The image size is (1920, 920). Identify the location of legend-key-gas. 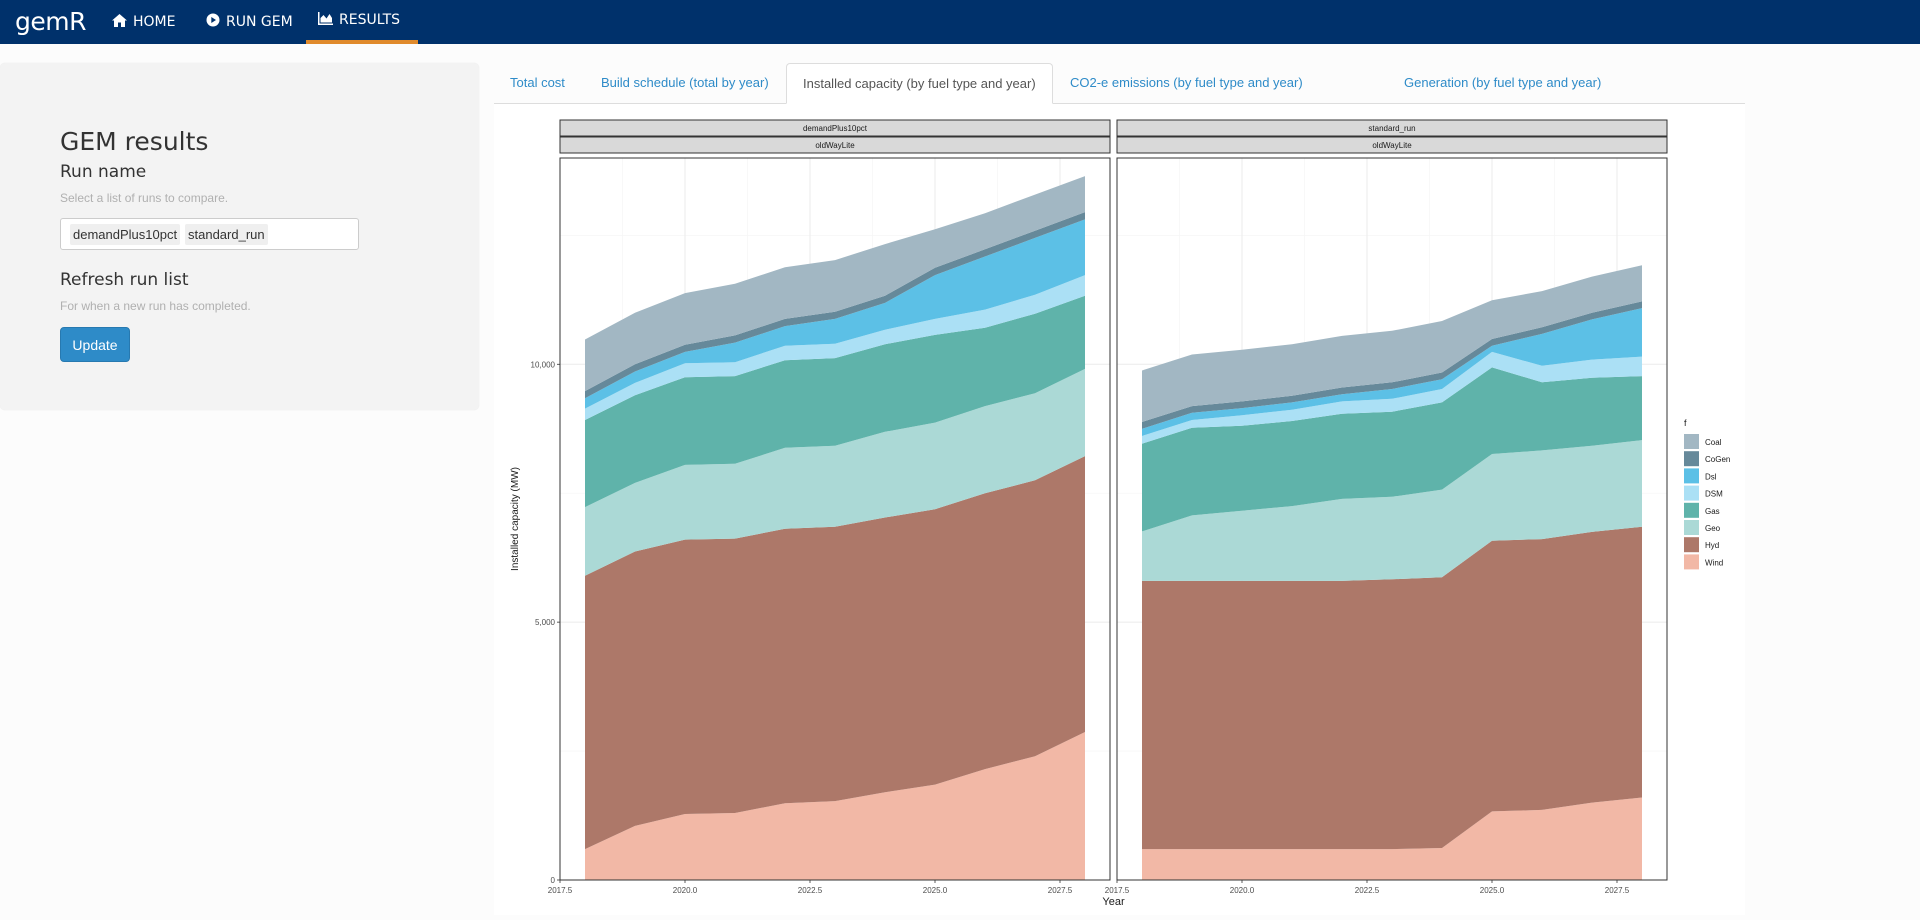
(1691, 510).